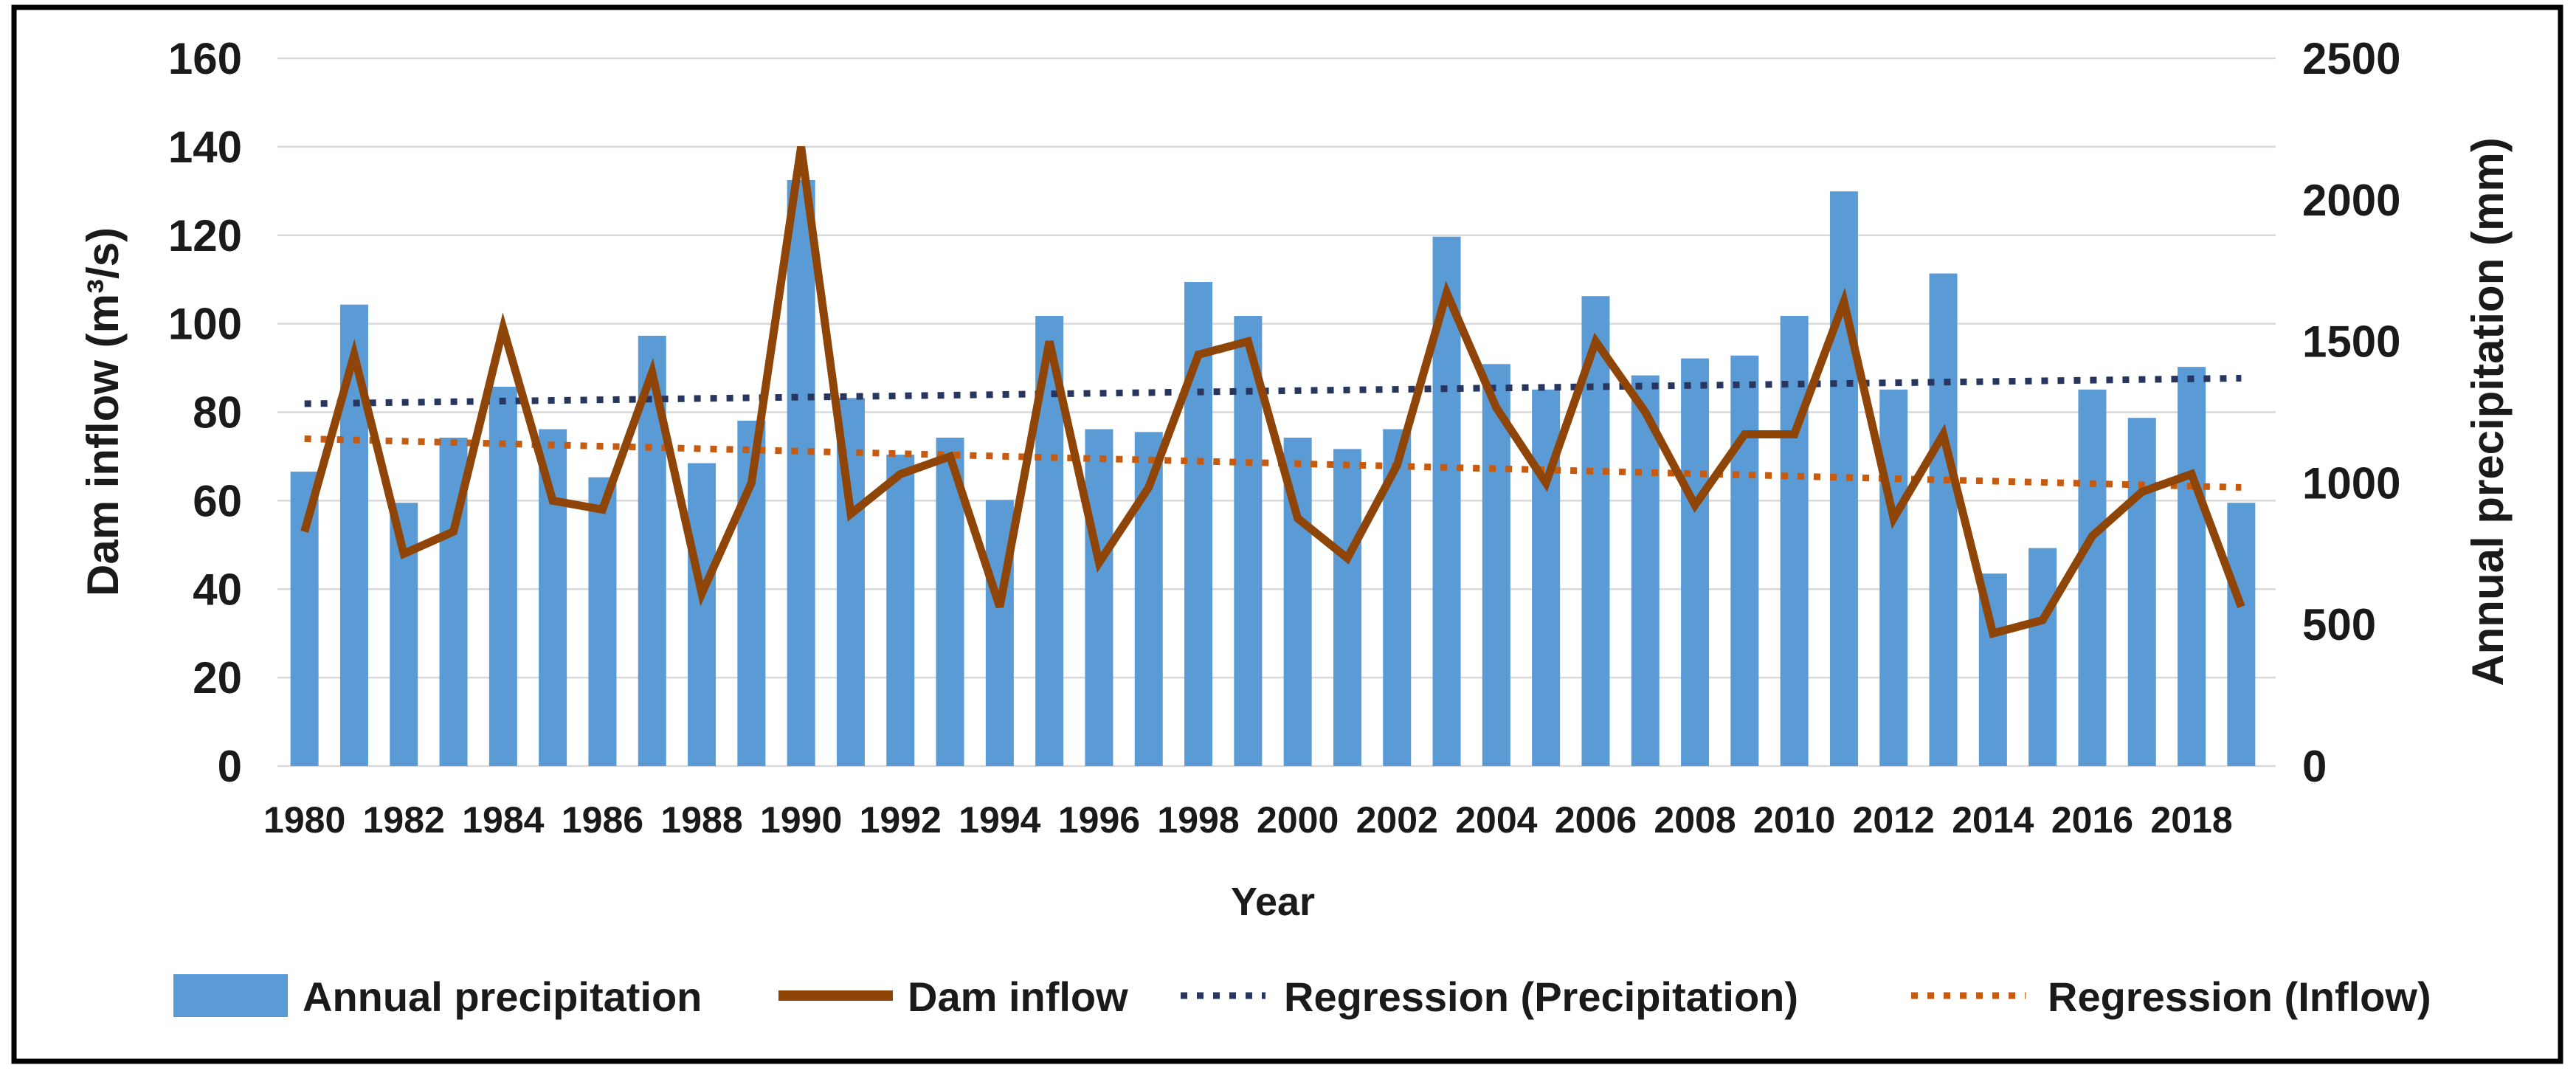  What do you see at coordinates (1794, 820) in the screenshot?
I see `x-tick-2010: 2010` at bounding box center [1794, 820].